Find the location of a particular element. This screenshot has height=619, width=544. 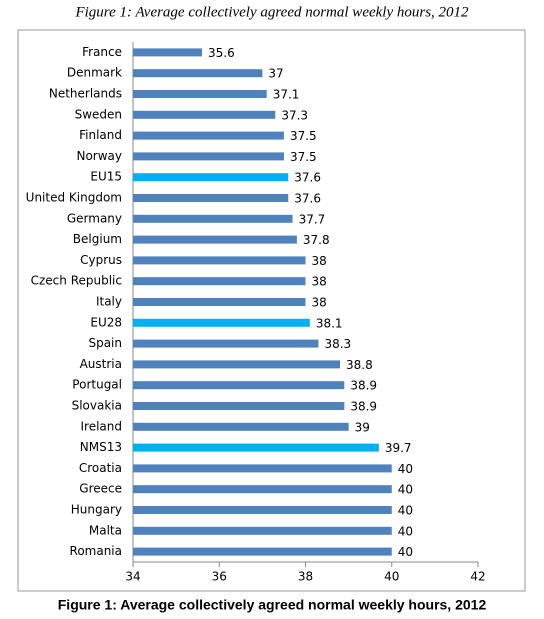

y-tick-label: Austria is located at coordinates (101, 364).